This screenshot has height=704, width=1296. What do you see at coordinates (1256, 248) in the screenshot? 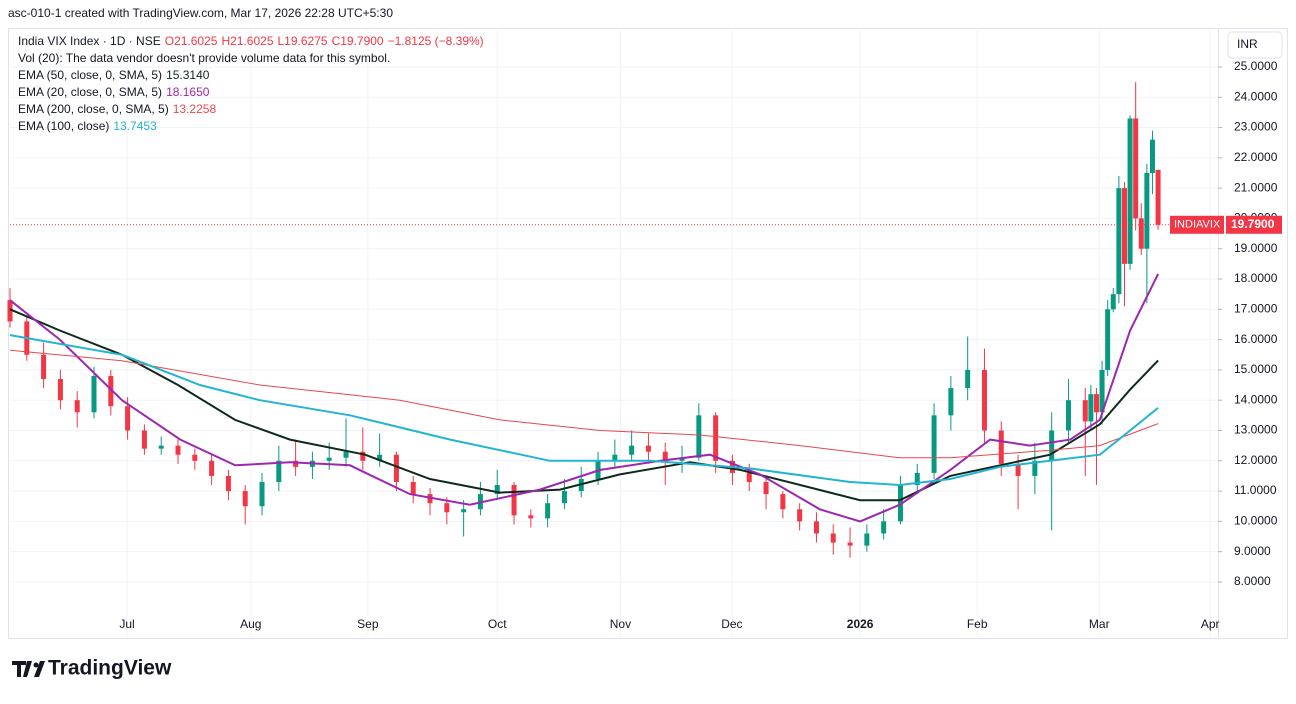
I see `y-tick-label: 19.0000` at bounding box center [1256, 248].